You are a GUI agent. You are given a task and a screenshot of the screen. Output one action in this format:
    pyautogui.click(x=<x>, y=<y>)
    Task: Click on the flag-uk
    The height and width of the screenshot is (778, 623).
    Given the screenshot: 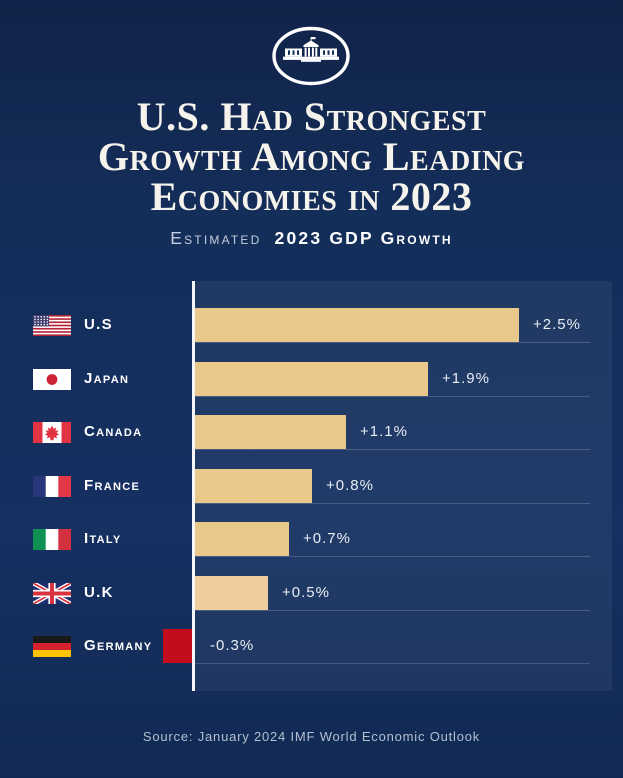 What is the action you would take?
    pyautogui.click(x=52, y=593)
    